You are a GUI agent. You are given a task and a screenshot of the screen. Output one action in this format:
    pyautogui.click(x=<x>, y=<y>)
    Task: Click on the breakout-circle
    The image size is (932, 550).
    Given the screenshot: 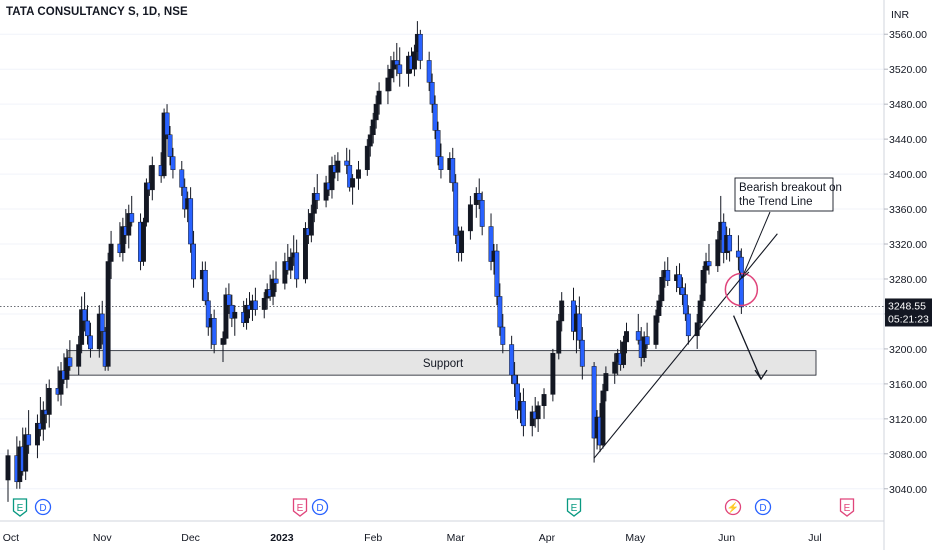 What is the action you would take?
    pyautogui.click(x=741, y=289)
    